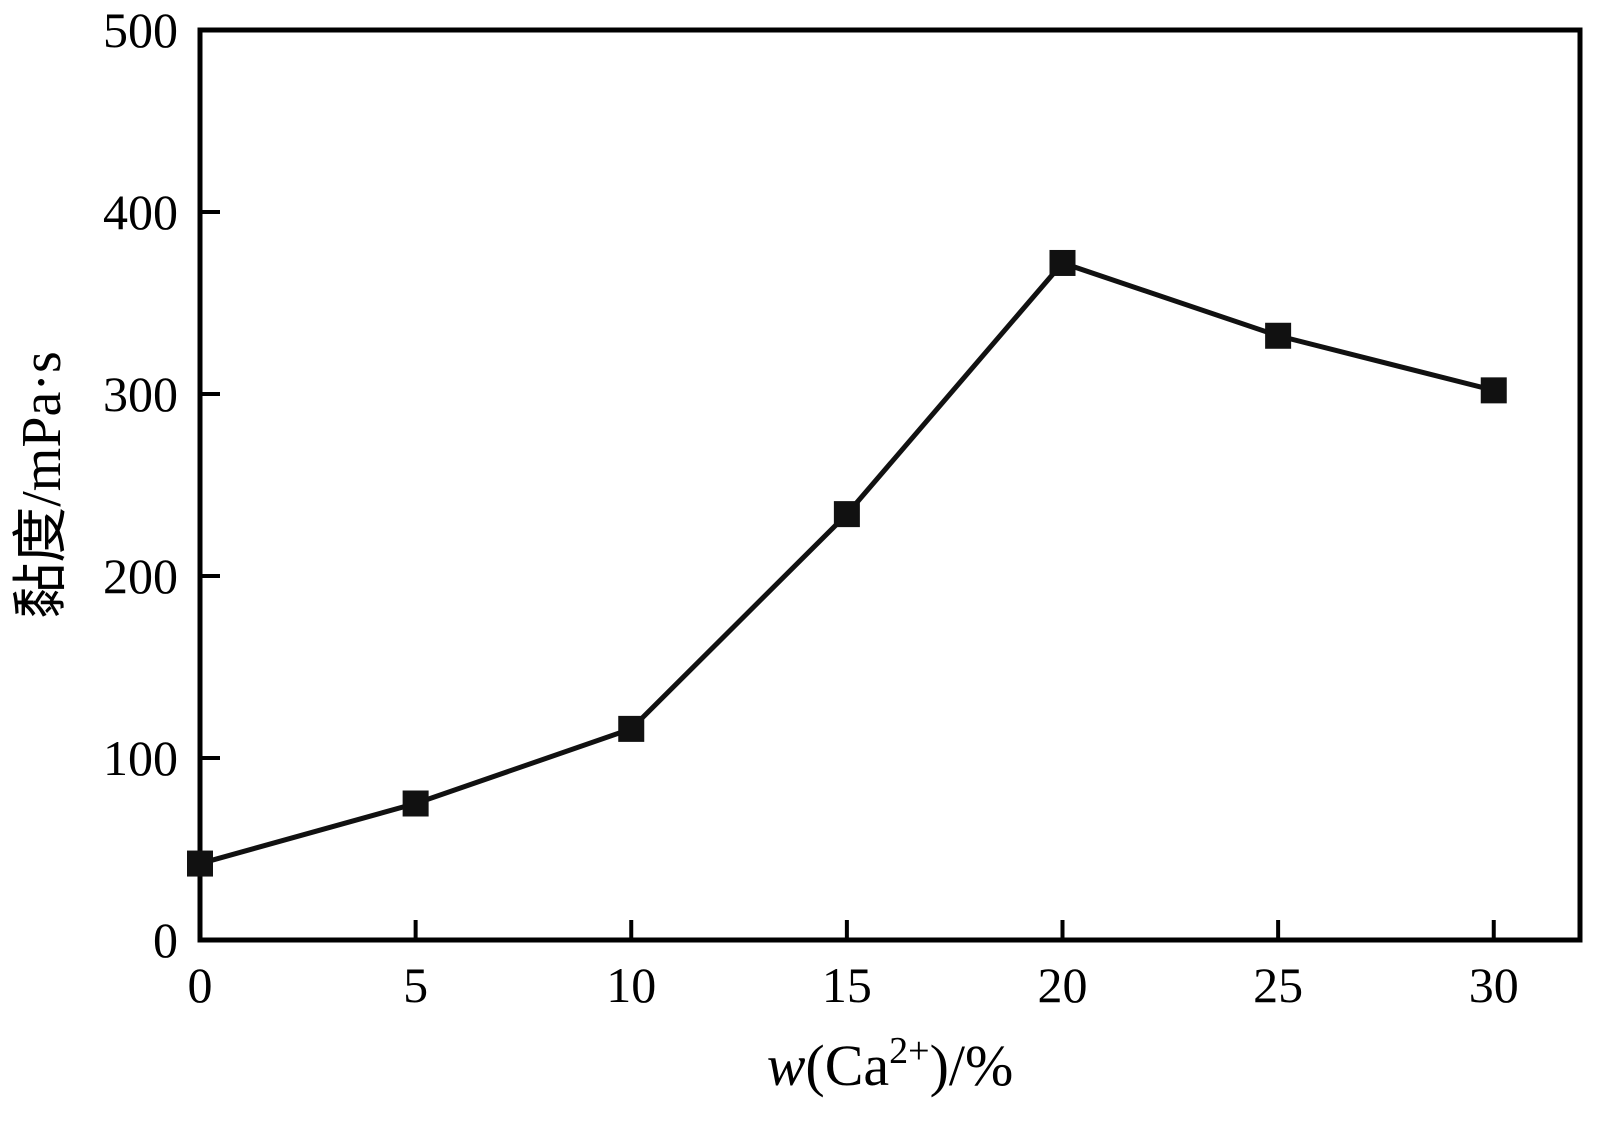  What do you see at coordinates (1063, 985) in the screenshot?
I see `x-tick-label: 20` at bounding box center [1063, 985].